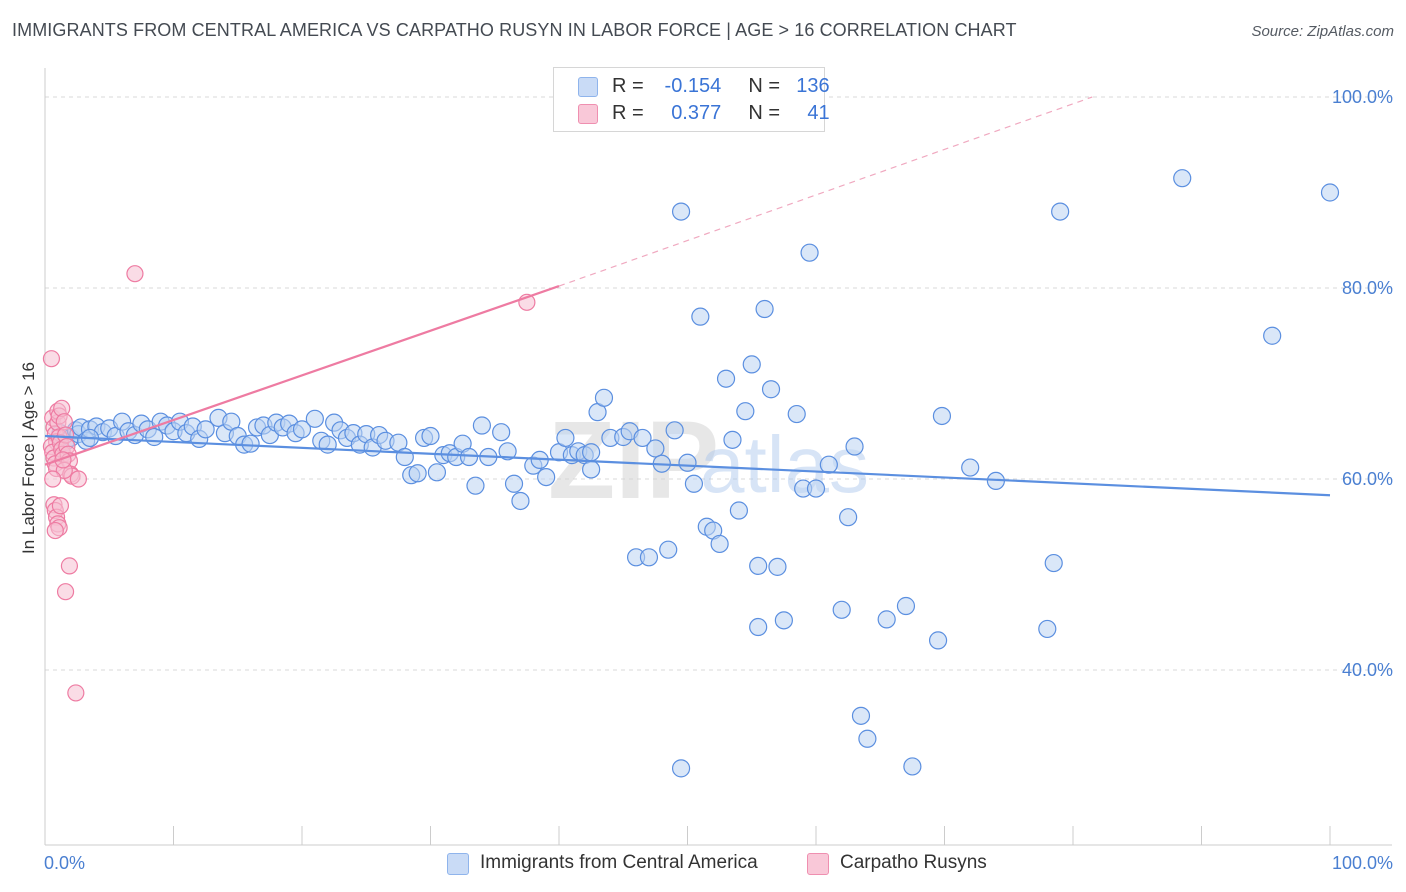 This screenshot has width=1406, height=892. I want to click on legend-text: R = -0.154 N = 136, so click(721, 86).